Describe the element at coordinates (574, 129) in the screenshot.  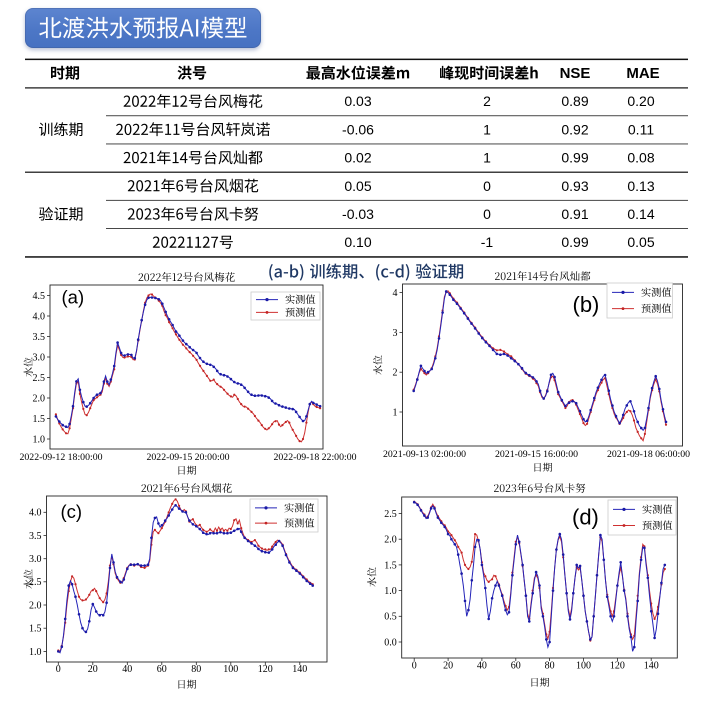
I see `svg-text: 0.92` at that location.